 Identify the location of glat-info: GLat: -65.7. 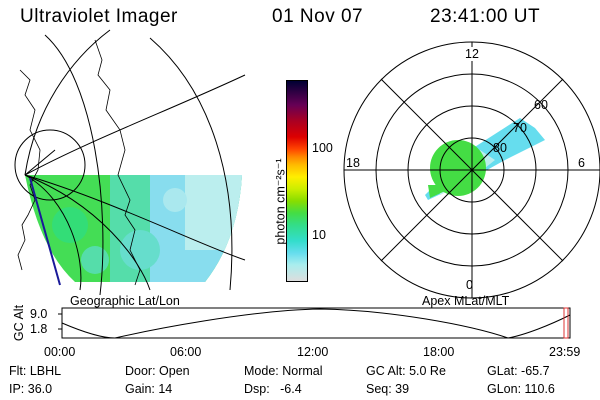
(518, 371).